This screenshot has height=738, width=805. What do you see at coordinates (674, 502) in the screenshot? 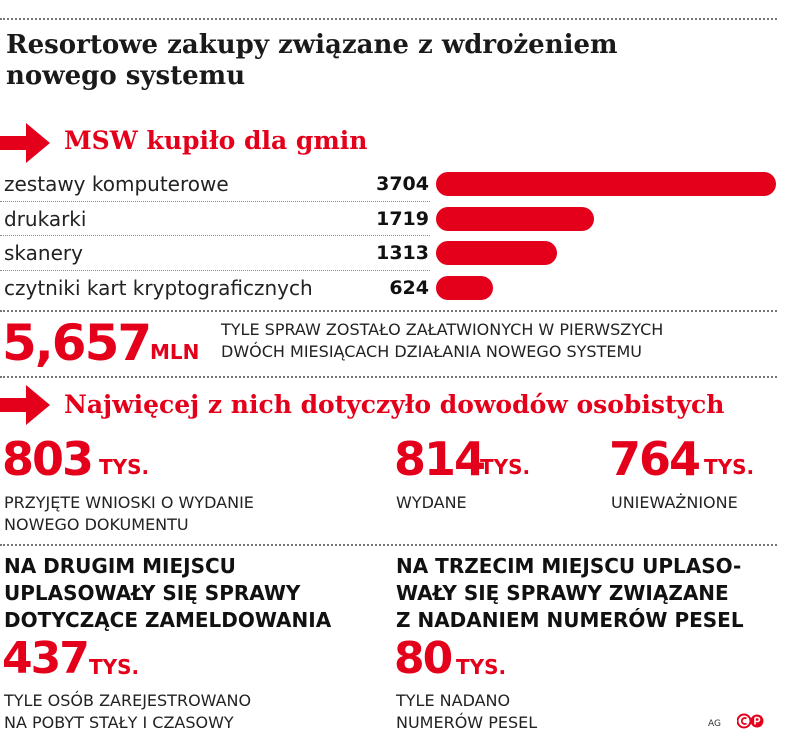
I see `stat-invalidated-text: UNIEWAŻNIONE` at bounding box center [674, 502].